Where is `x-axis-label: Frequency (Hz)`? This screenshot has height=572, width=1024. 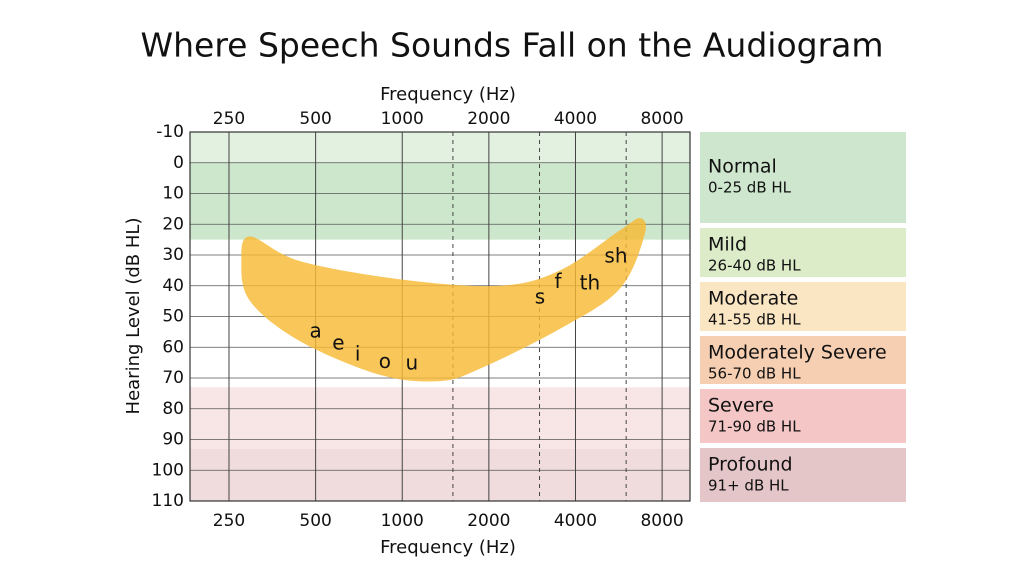
x-axis-label: Frequency (Hz) is located at coordinates (448, 547).